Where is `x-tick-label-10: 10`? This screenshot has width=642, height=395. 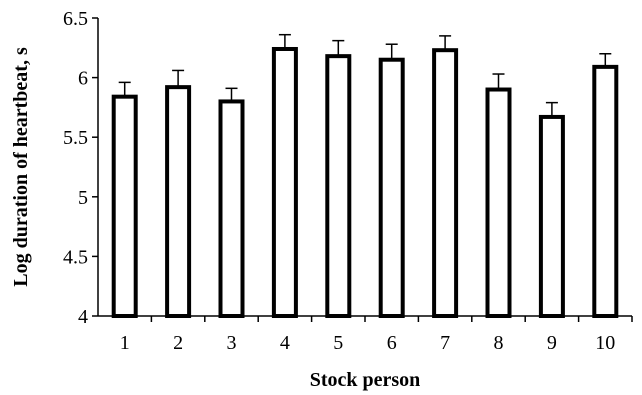 x-tick-label-10: 10 is located at coordinates (605, 343).